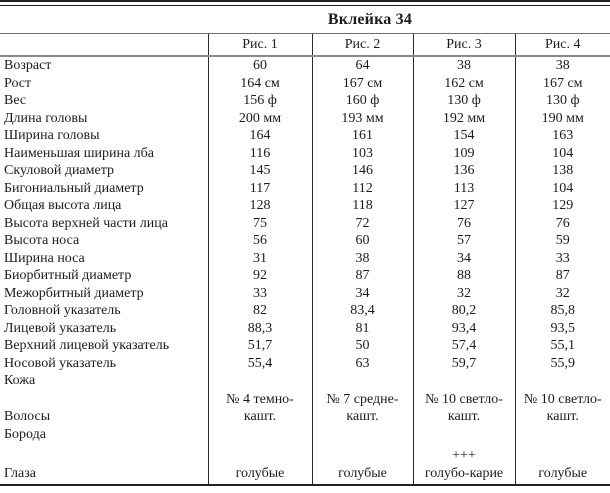 Image resolution: width=610 pixels, height=493 pixels. What do you see at coordinates (370, 19) in the screenshot?
I see `table-title: Вклейка 34` at bounding box center [370, 19].